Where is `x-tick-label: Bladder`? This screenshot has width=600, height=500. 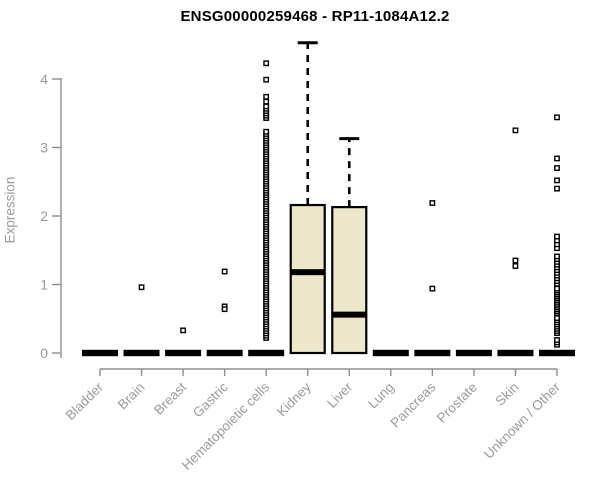
x-tick-label: Bladder is located at coordinates (85, 401).